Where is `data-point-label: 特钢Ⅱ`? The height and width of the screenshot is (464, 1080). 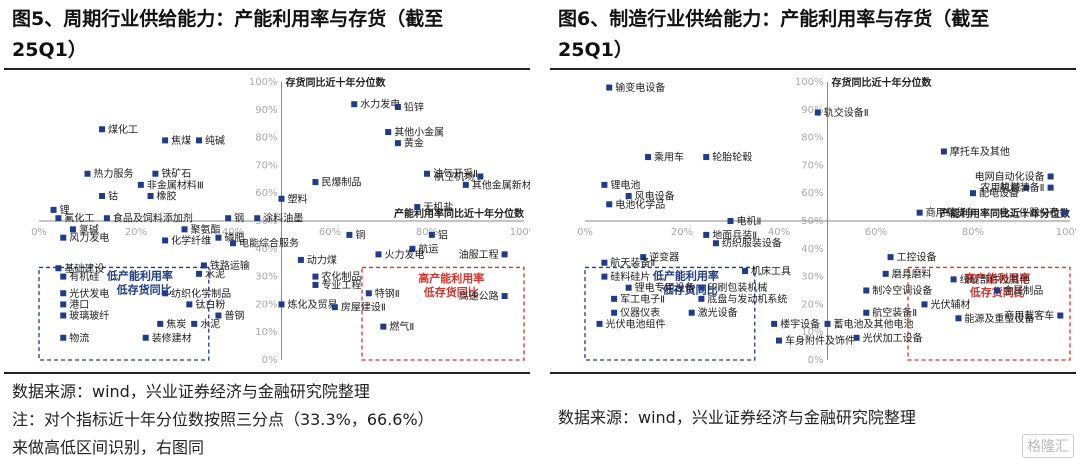 data-point-label: 特钢Ⅱ is located at coordinates (387, 293).